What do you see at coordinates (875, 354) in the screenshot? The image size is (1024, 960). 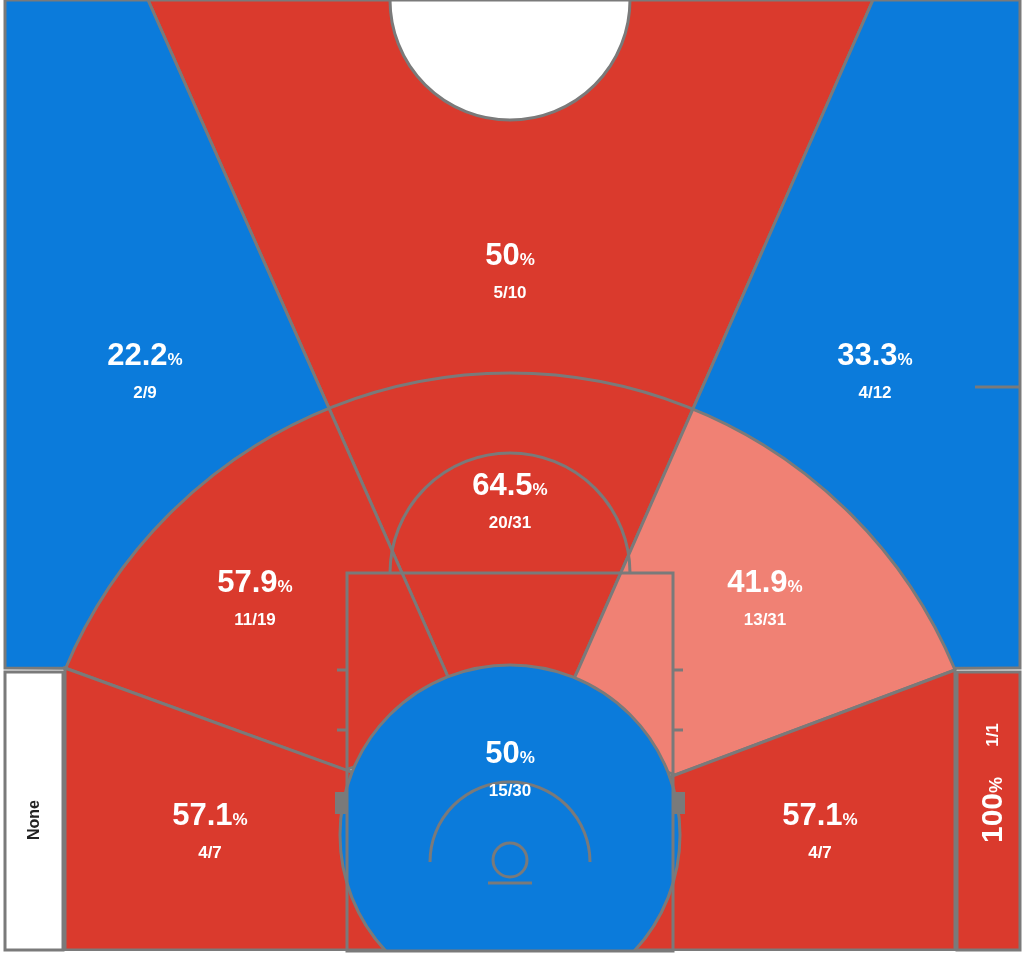 I see `data-label: 33.3%` at bounding box center [875, 354].